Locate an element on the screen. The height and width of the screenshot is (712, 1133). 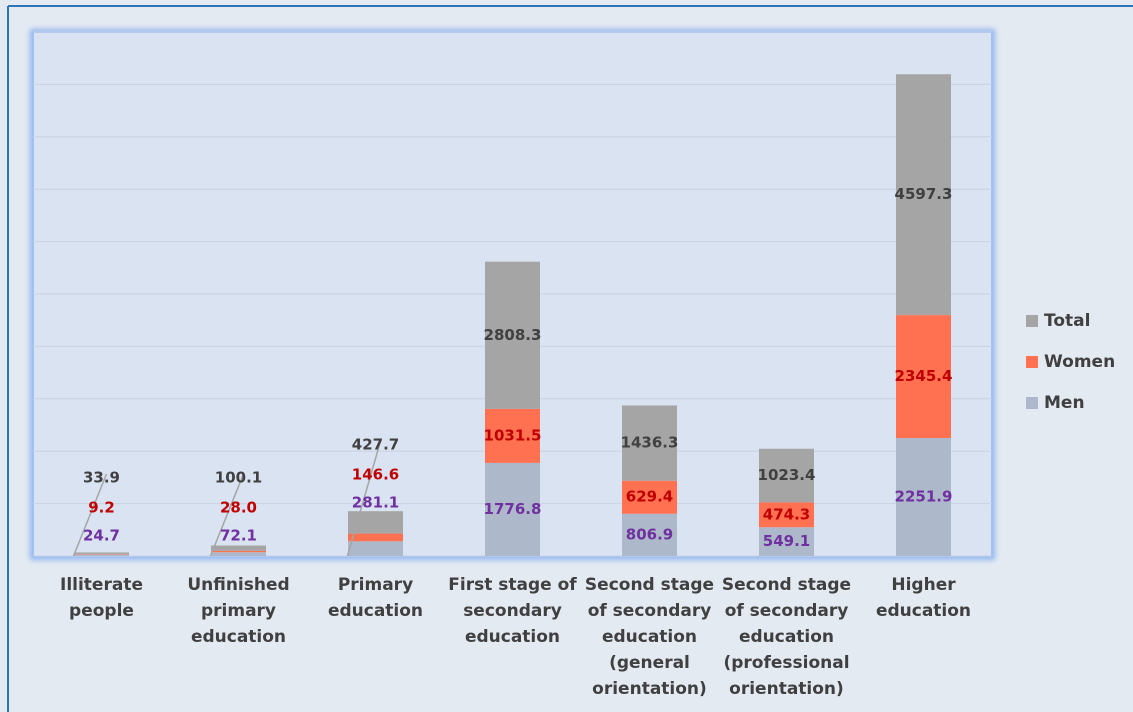
data-label: 629.4 is located at coordinates (649, 497).